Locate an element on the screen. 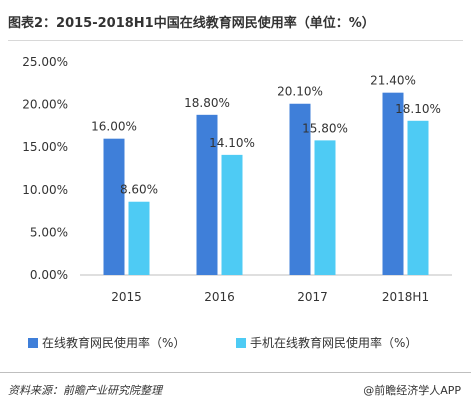 Image resolution: width=471 pixels, height=408 pixels. y-tick-label: 5.00% is located at coordinates (49, 232).